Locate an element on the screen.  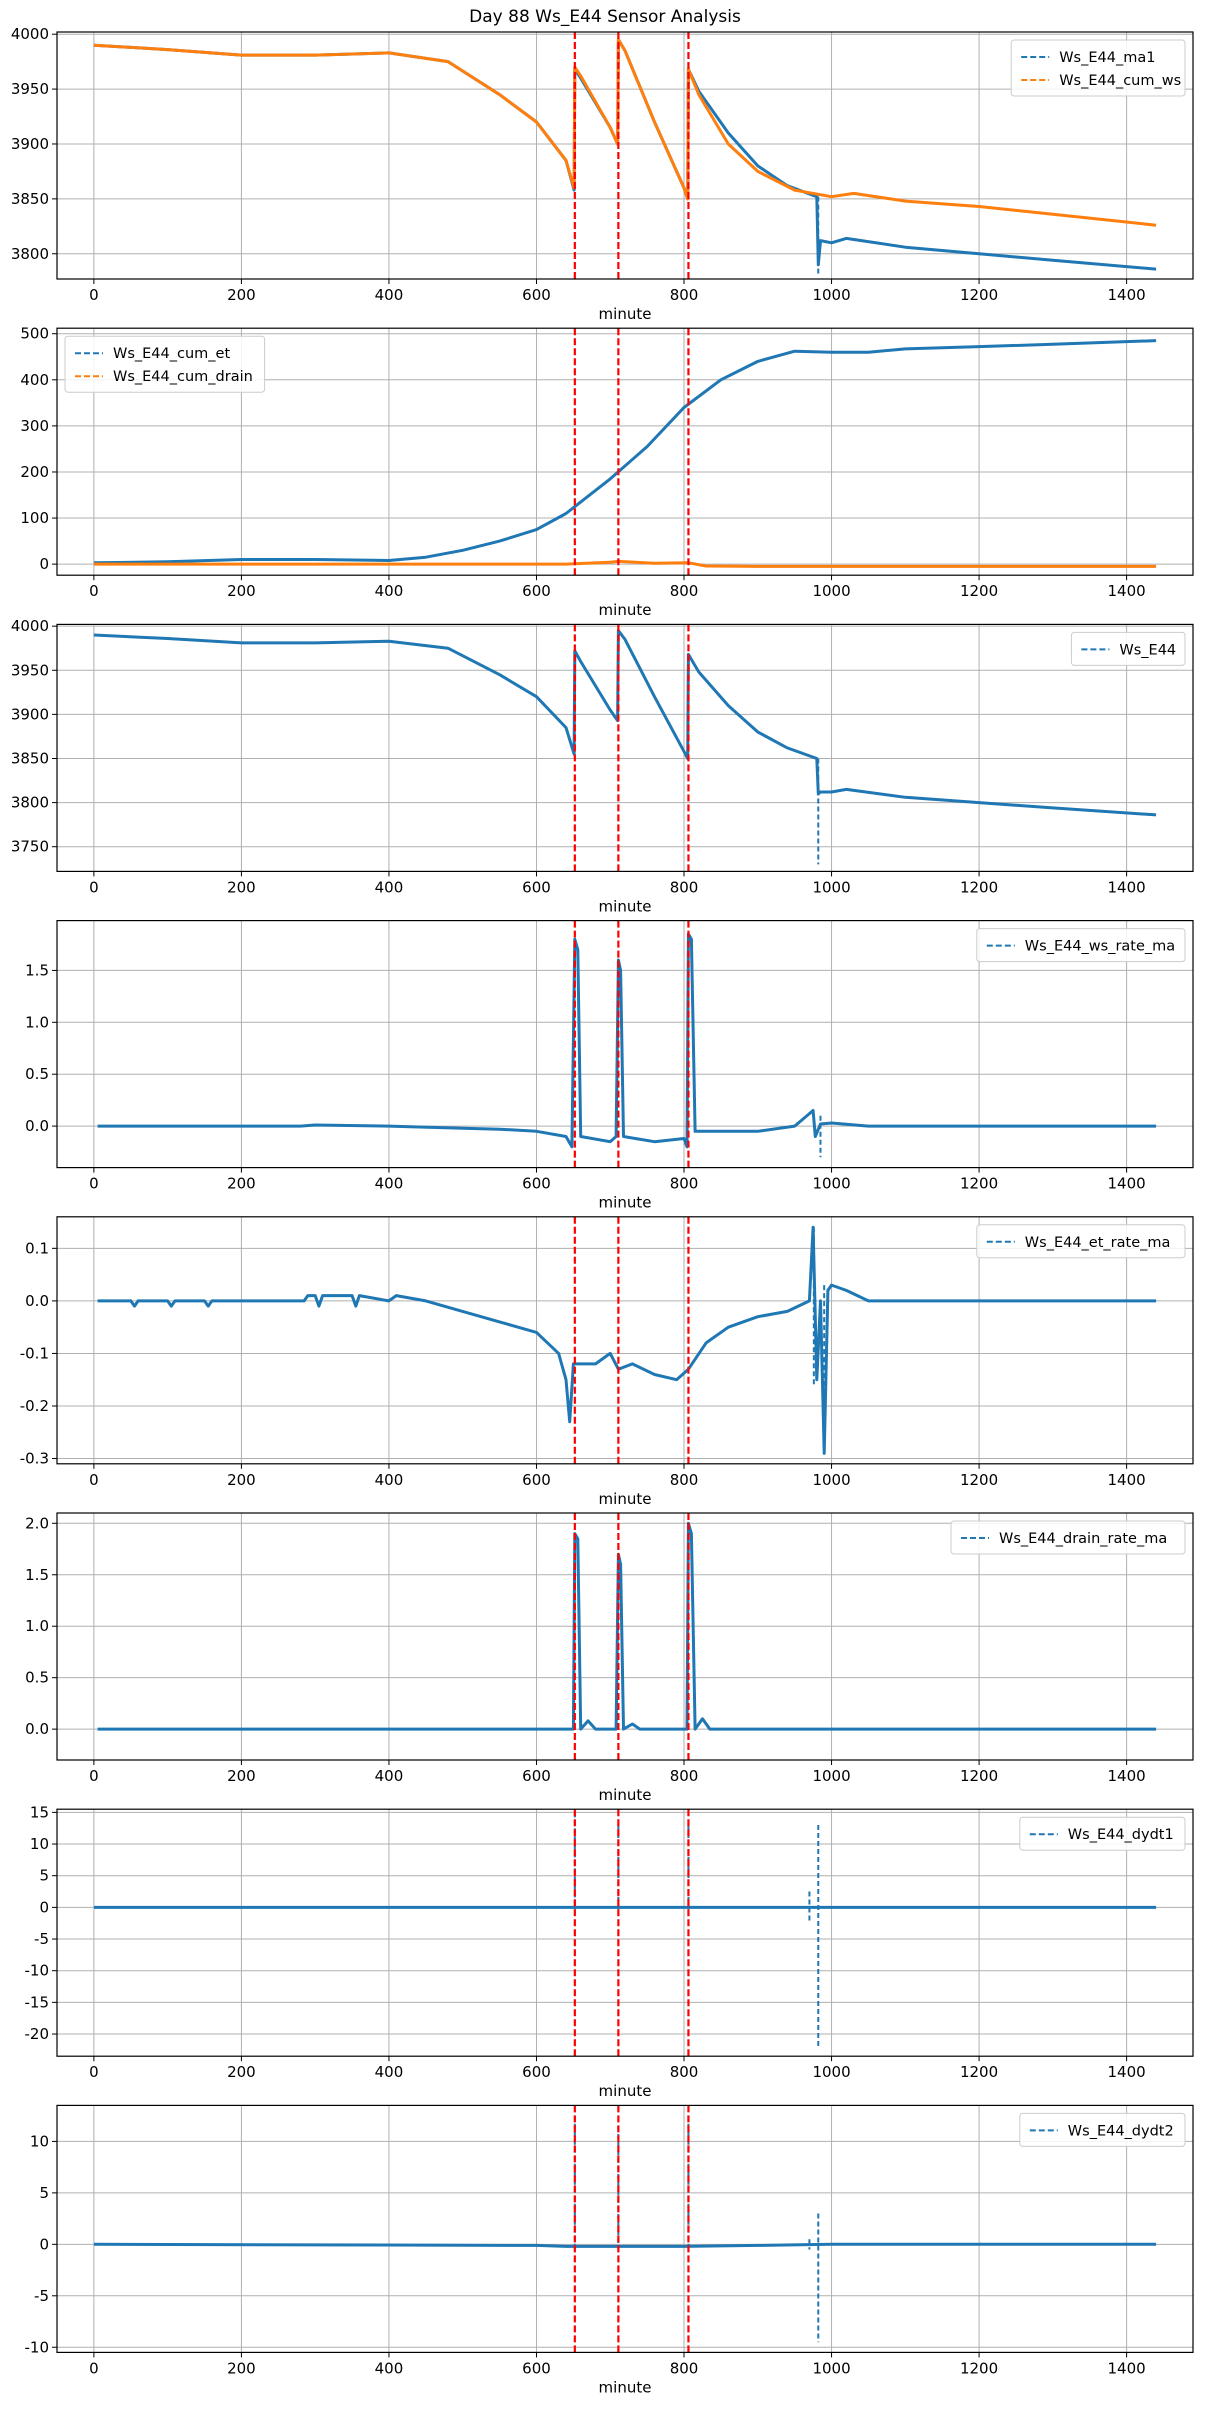
y-tick-label: 400 is located at coordinates (34, 380).